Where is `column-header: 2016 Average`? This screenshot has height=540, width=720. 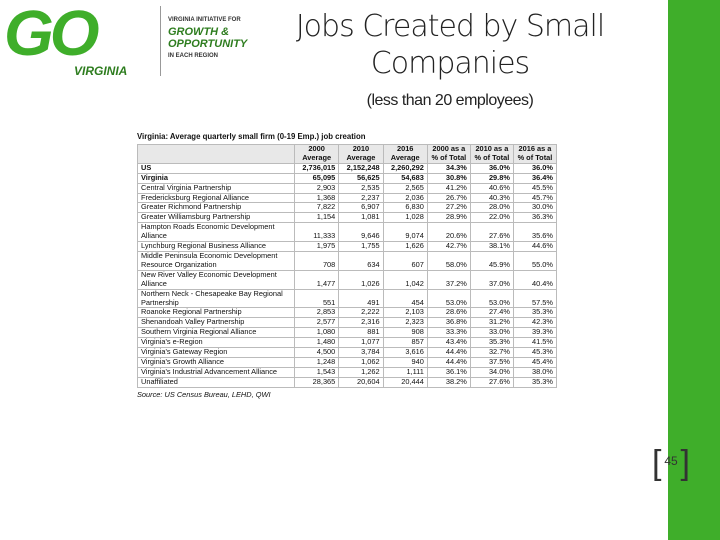
column-header: 2016 Average is located at coordinates (405, 154).